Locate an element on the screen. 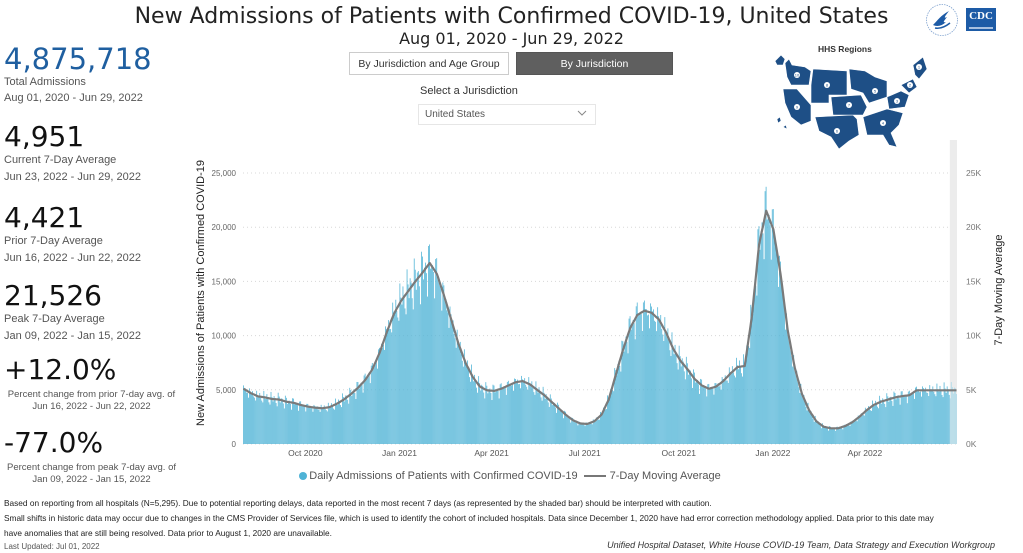  kpi-label: Total Admissions is located at coordinates (45, 82).